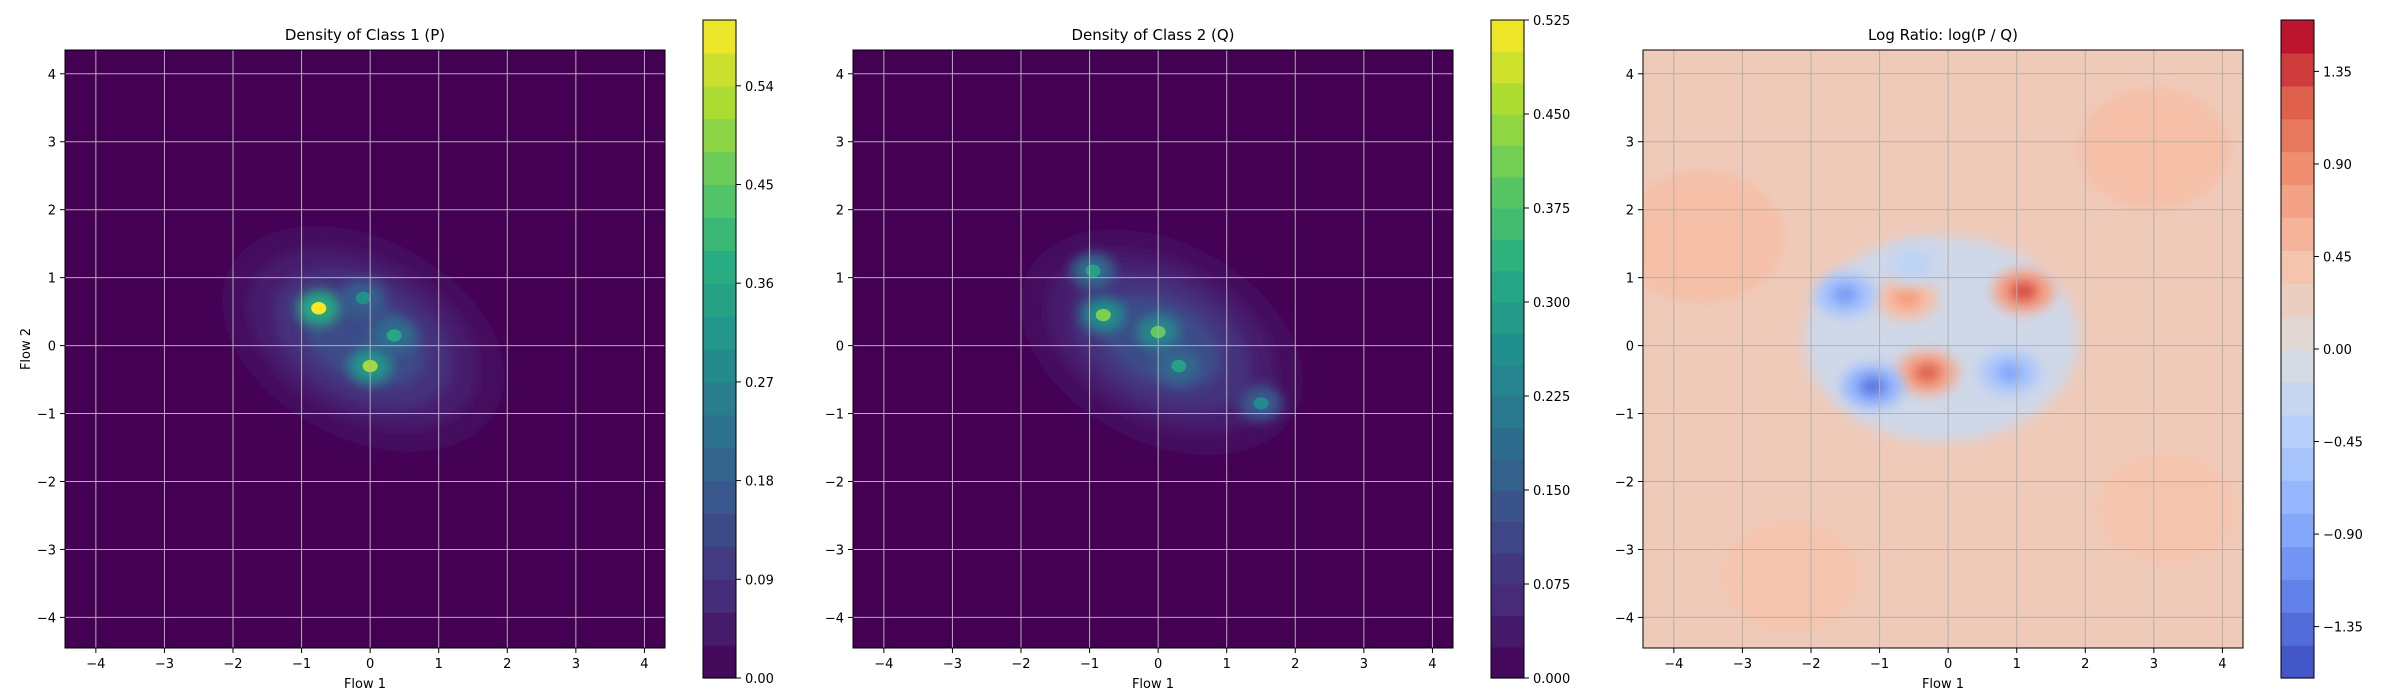 This screenshot has width=2400, height=700. What do you see at coordinates (1713, 237) in the screenshot?
I see `ratio-band` at bounding box center [1713, 237].